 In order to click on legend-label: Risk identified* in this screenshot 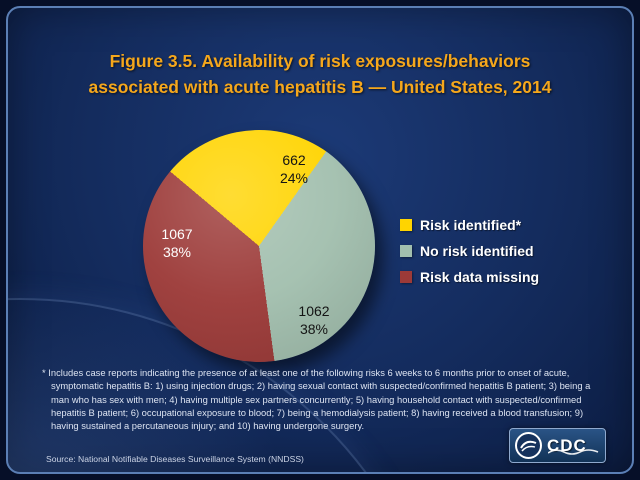, I will do `click(471, 225)`.